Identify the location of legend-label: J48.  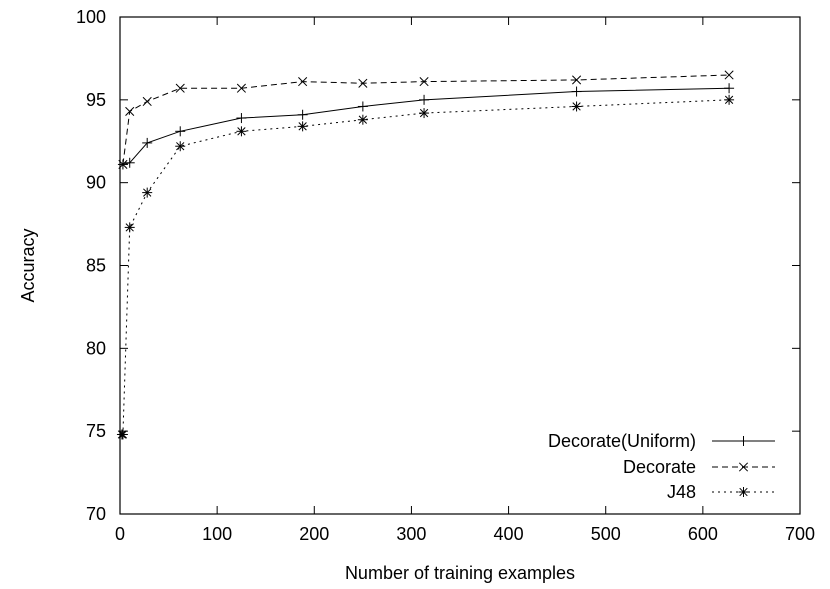
(681, 492).